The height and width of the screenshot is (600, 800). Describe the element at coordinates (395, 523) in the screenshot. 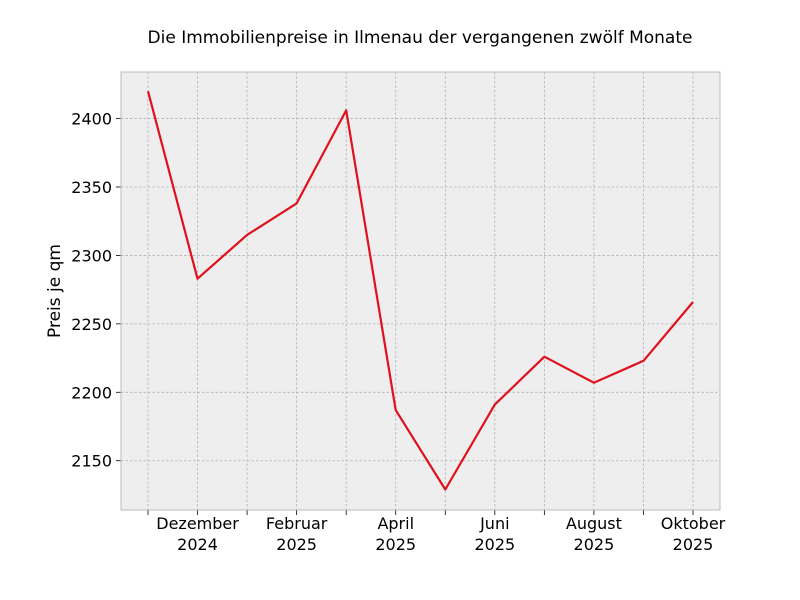

I see `x-tick-label: April` at that location.